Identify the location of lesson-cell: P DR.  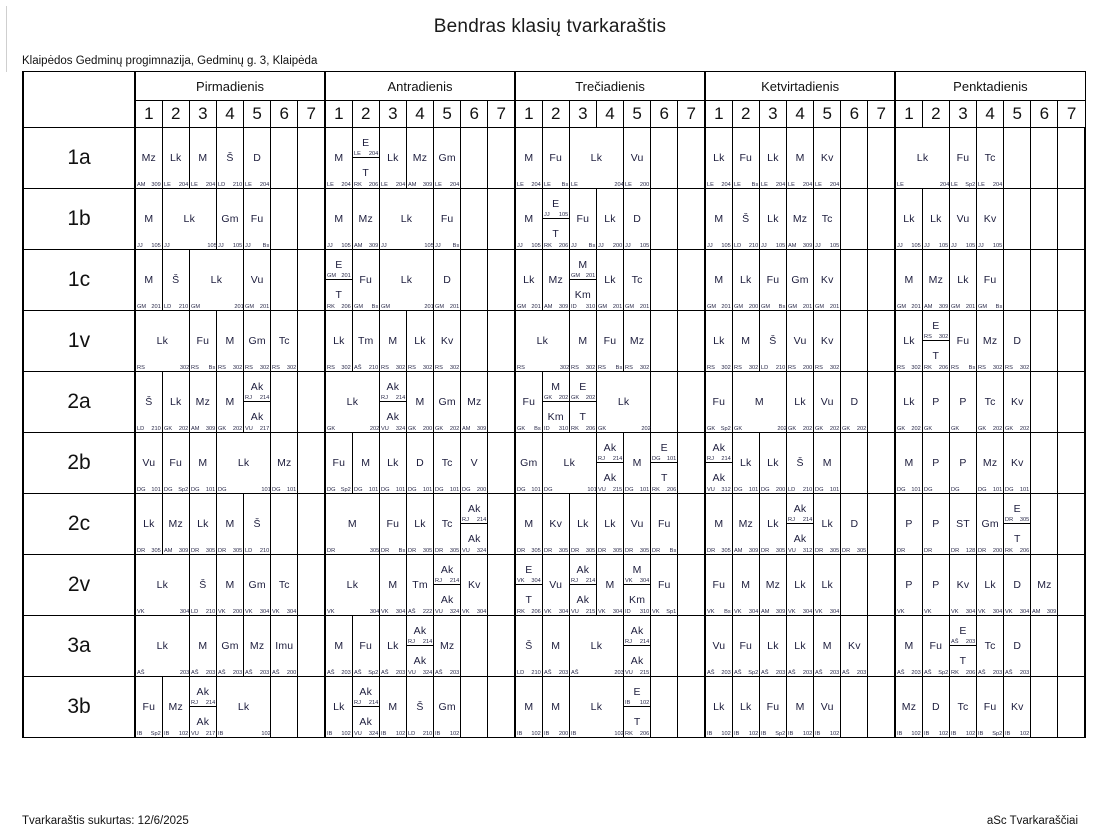
(908, 524).